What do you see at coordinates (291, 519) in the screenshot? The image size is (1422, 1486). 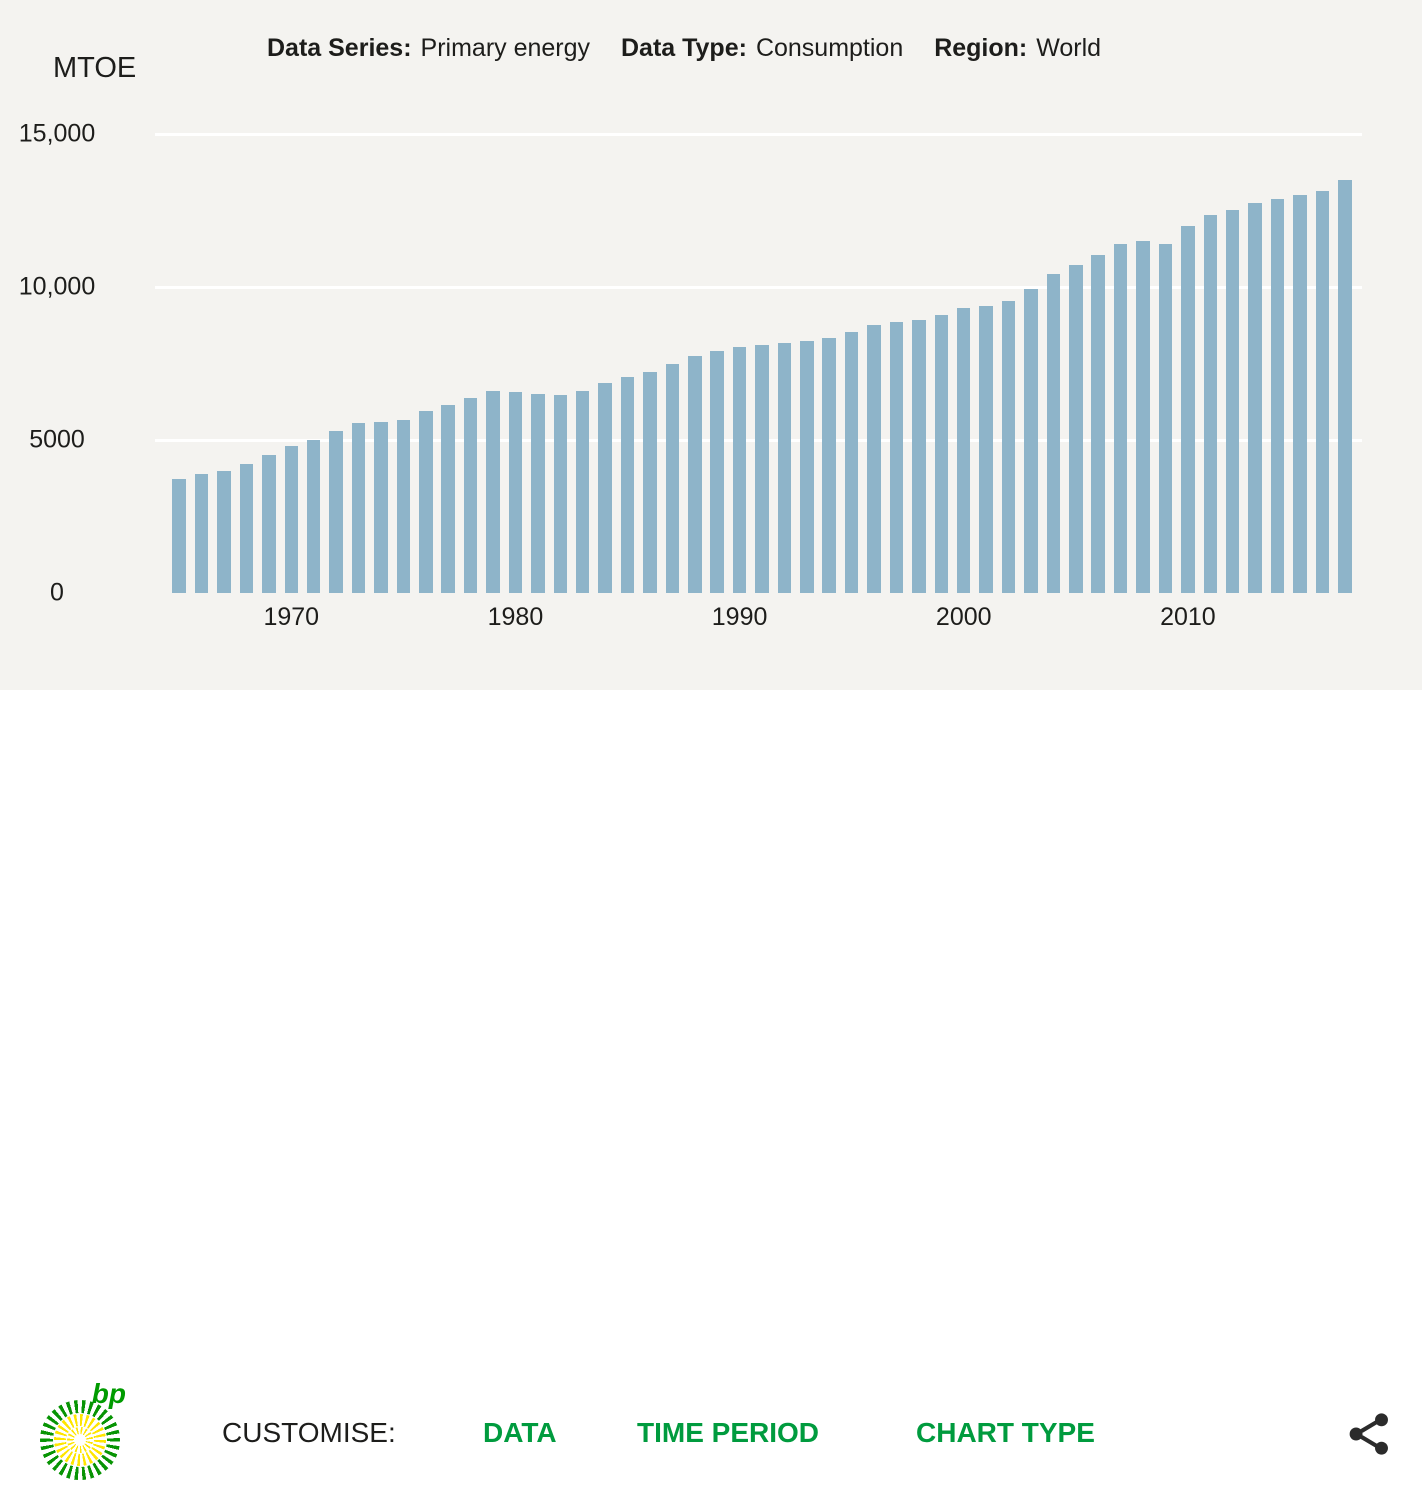 I see `bar-1970` at bounding box center [291, 519].